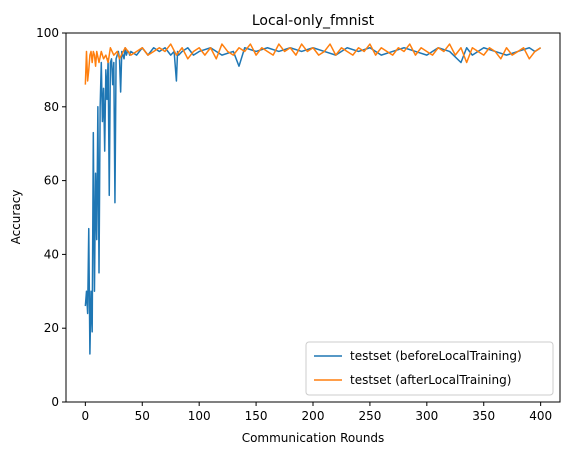 The width and height of the screenshot is (571, 455). I want to click on y-axis: 0 20 40 60 80 100, so click(51, 217).